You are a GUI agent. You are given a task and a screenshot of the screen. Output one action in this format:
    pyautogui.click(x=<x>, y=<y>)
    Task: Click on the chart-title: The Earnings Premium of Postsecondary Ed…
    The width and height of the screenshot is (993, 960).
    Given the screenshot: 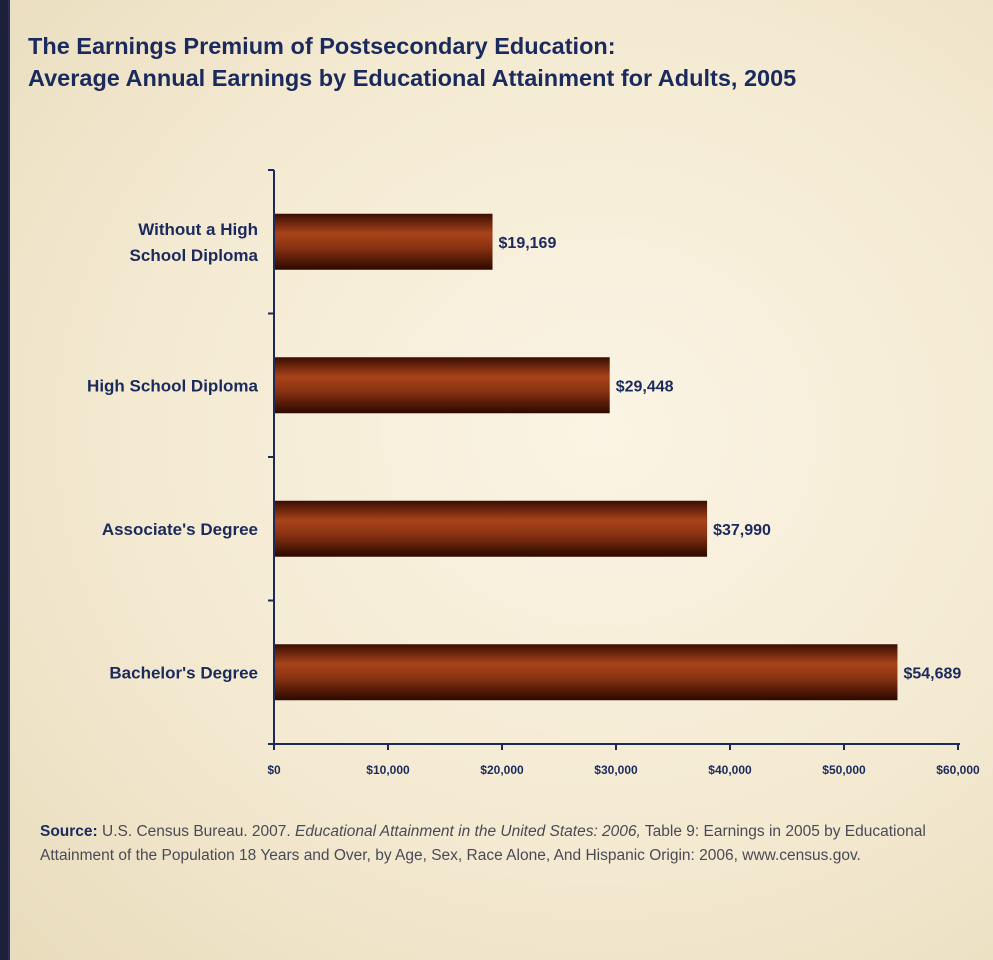 What is the action you would take?
    pyautogui.click(x=503, y=62)
    